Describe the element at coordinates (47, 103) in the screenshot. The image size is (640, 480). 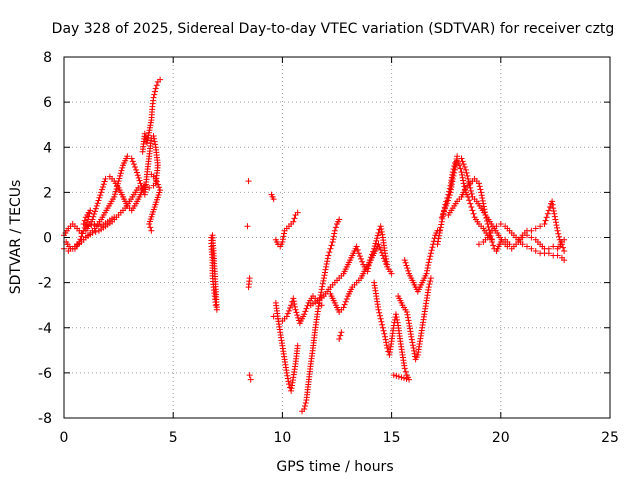
I see `y-tick-label: 6` at that location.